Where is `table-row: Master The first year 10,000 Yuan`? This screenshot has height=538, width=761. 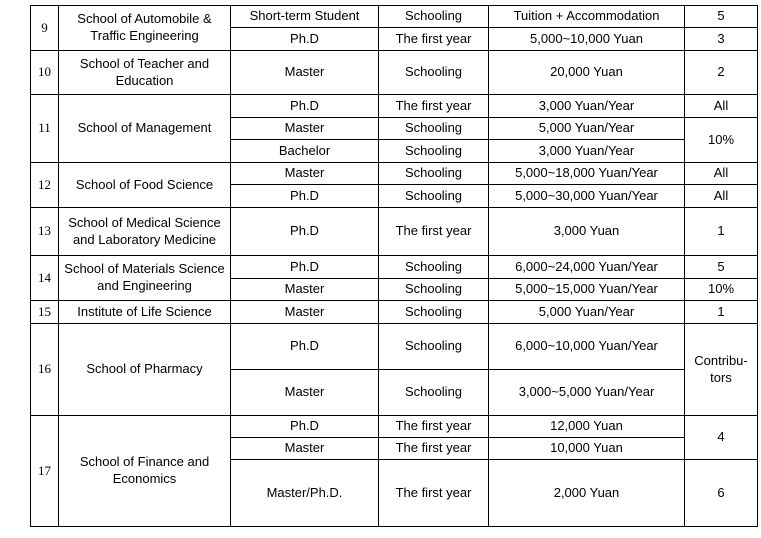 table-row: Master The first year 10,000 Yuan is located at coordinates (394, 448).